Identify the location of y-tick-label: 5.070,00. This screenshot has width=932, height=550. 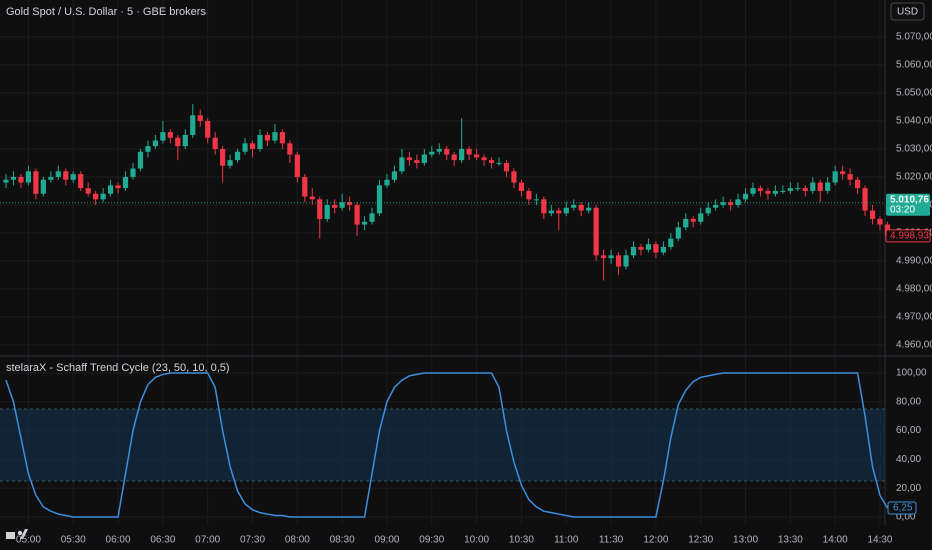
(914, 37).